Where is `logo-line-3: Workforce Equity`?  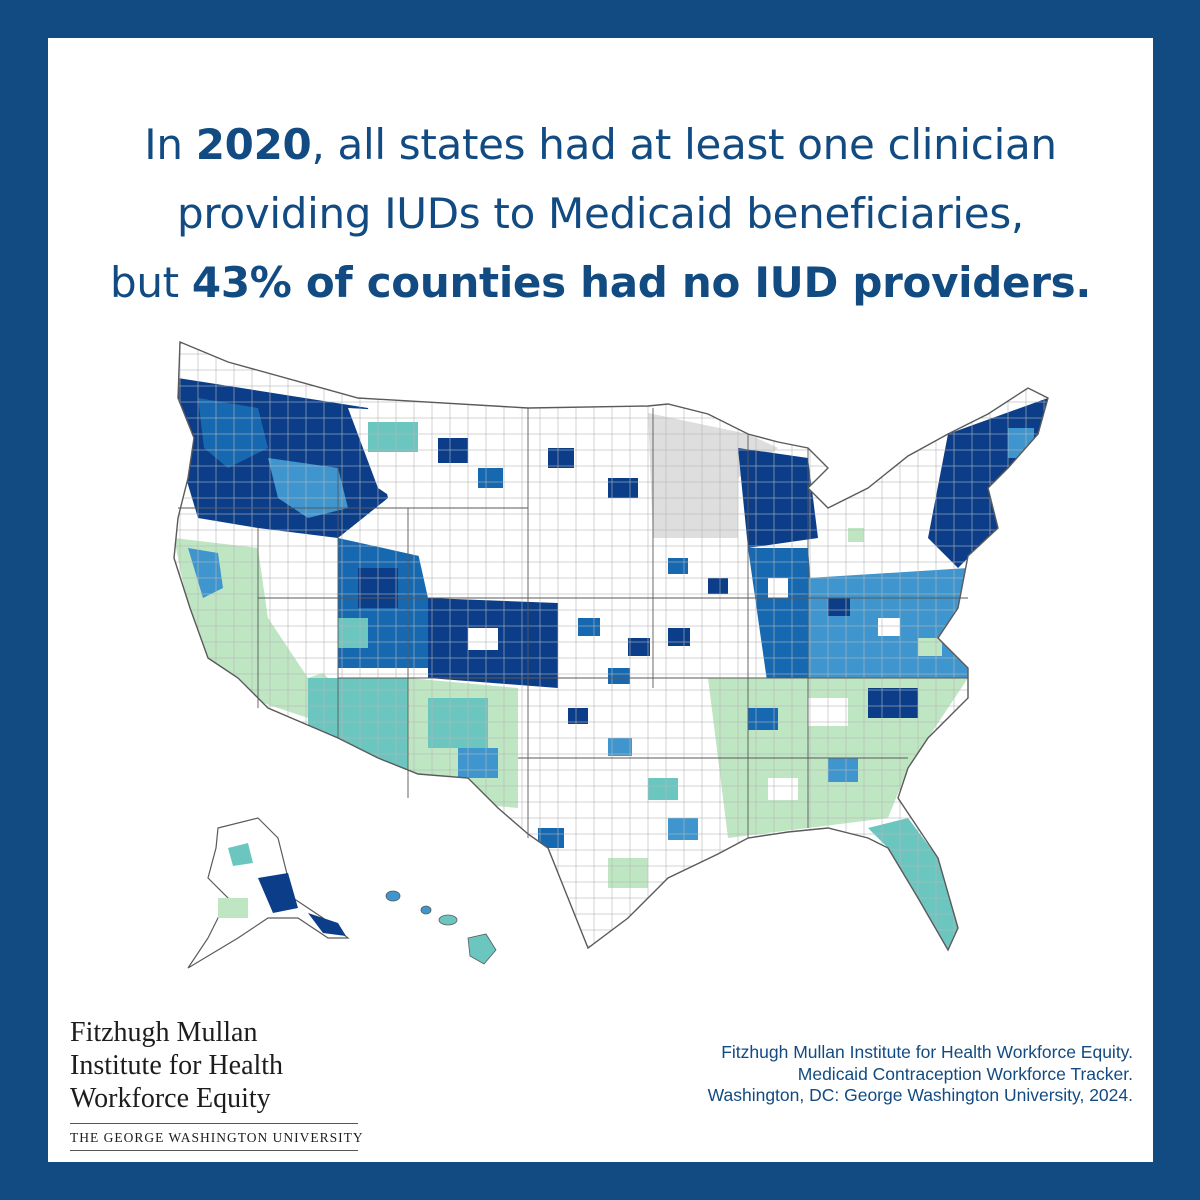 logo-line-3: Workforce Equity is located at coordinates (170, 1098).